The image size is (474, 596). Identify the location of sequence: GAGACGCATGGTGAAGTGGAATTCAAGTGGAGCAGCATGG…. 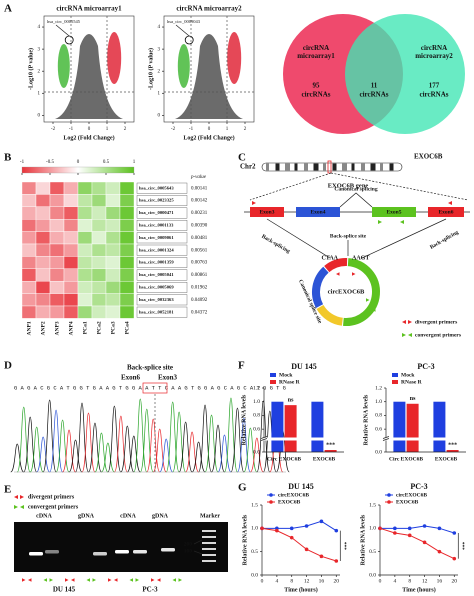
(150, 387).